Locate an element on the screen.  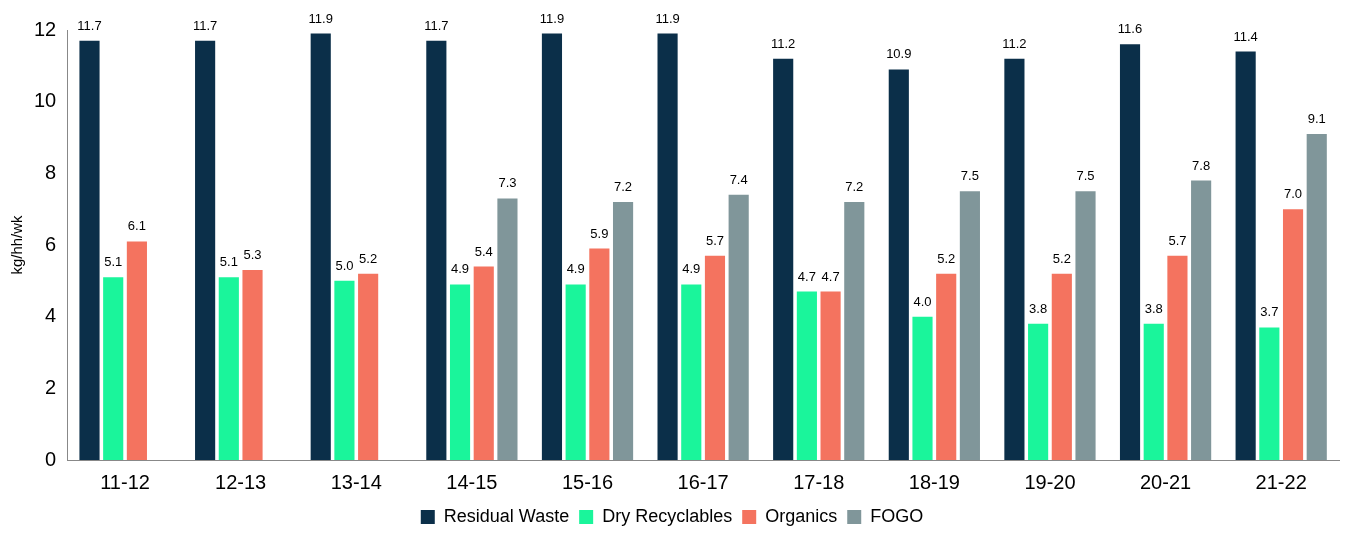
x-tick-label: 11-12 is located at coordinates (125, 481).